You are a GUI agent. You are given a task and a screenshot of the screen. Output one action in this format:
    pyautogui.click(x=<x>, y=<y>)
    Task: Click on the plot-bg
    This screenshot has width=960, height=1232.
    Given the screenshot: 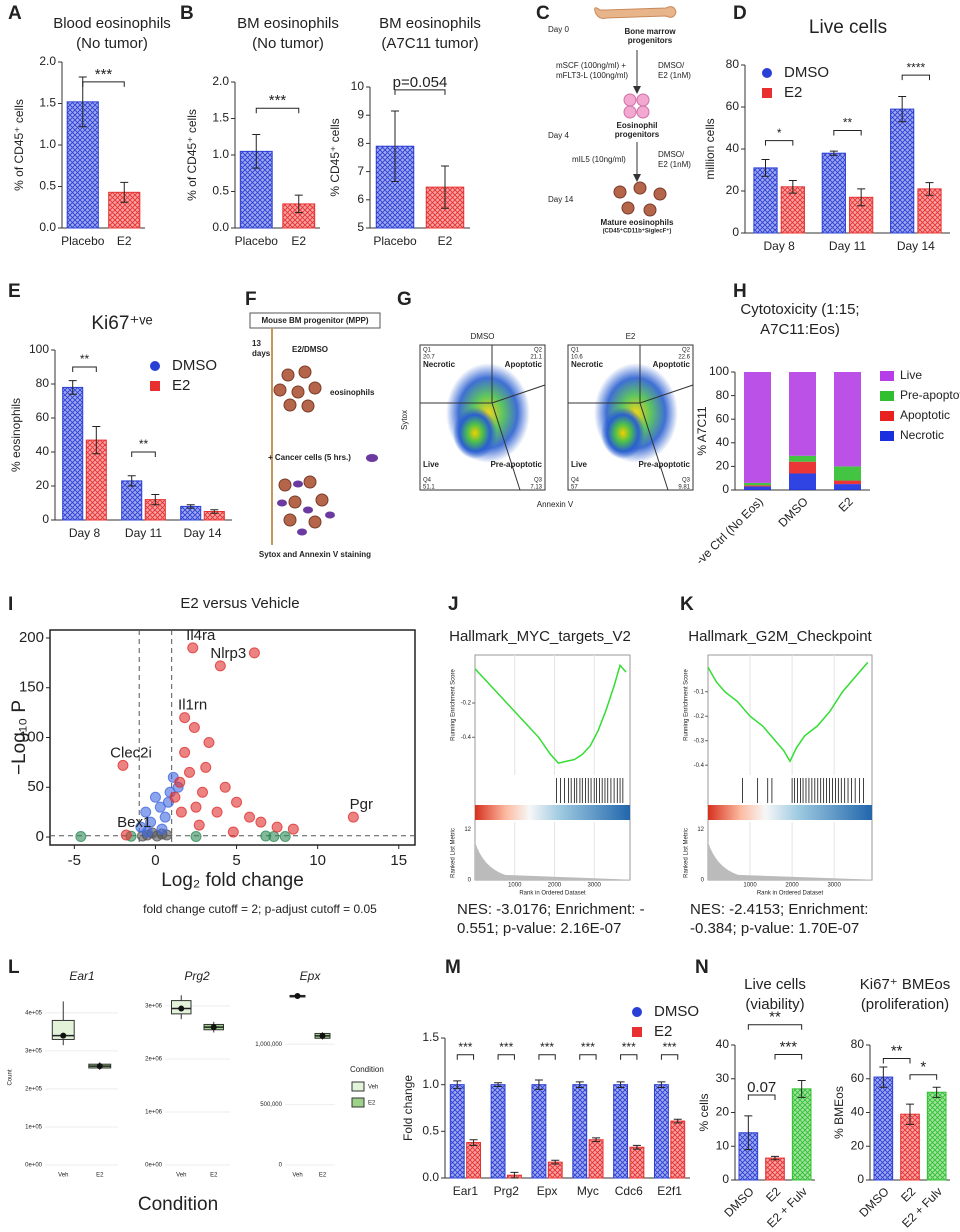 What is the action you would take?
    pyautogui.click(x=81, y=1077)
    